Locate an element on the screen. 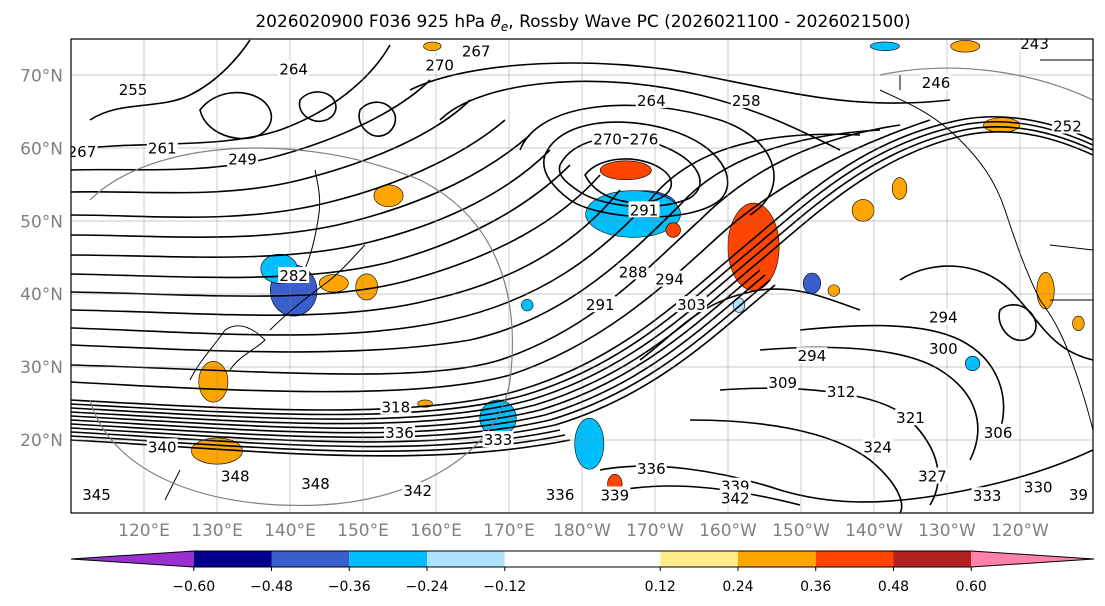 This screenshot has width=1105, height=606. colorbar-tick-label: −0.24 is located at coordinates (427, 587).